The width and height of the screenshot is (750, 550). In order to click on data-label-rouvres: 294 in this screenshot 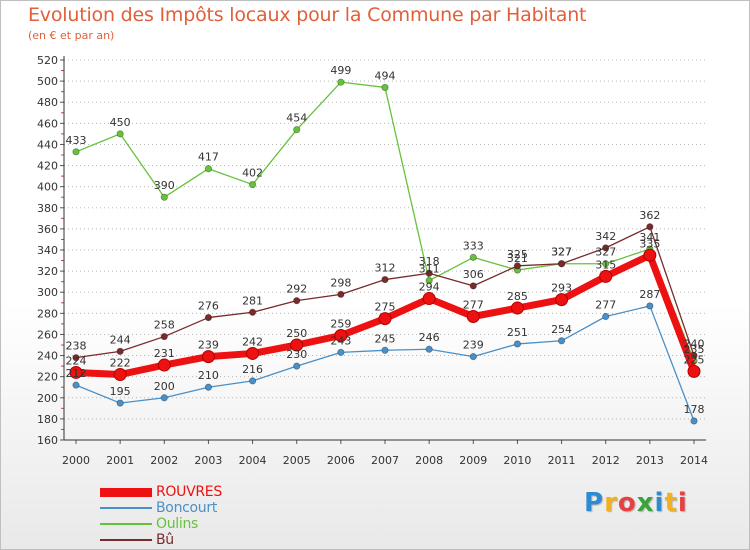, I will do `click(429, 287)`.